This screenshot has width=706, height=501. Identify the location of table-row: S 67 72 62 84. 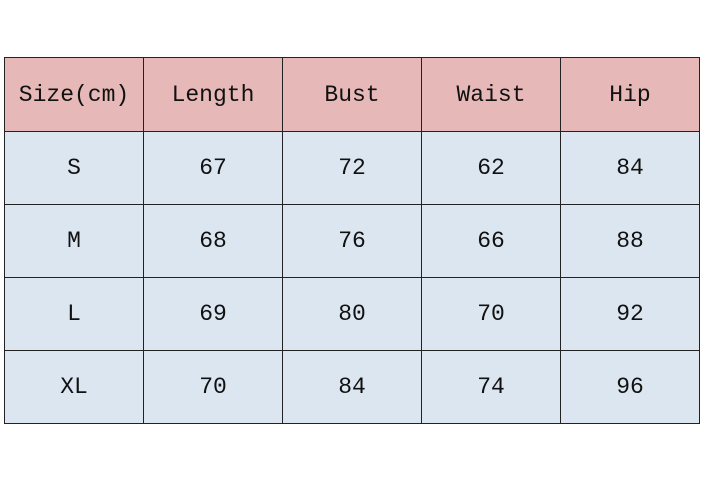
(352, 168).